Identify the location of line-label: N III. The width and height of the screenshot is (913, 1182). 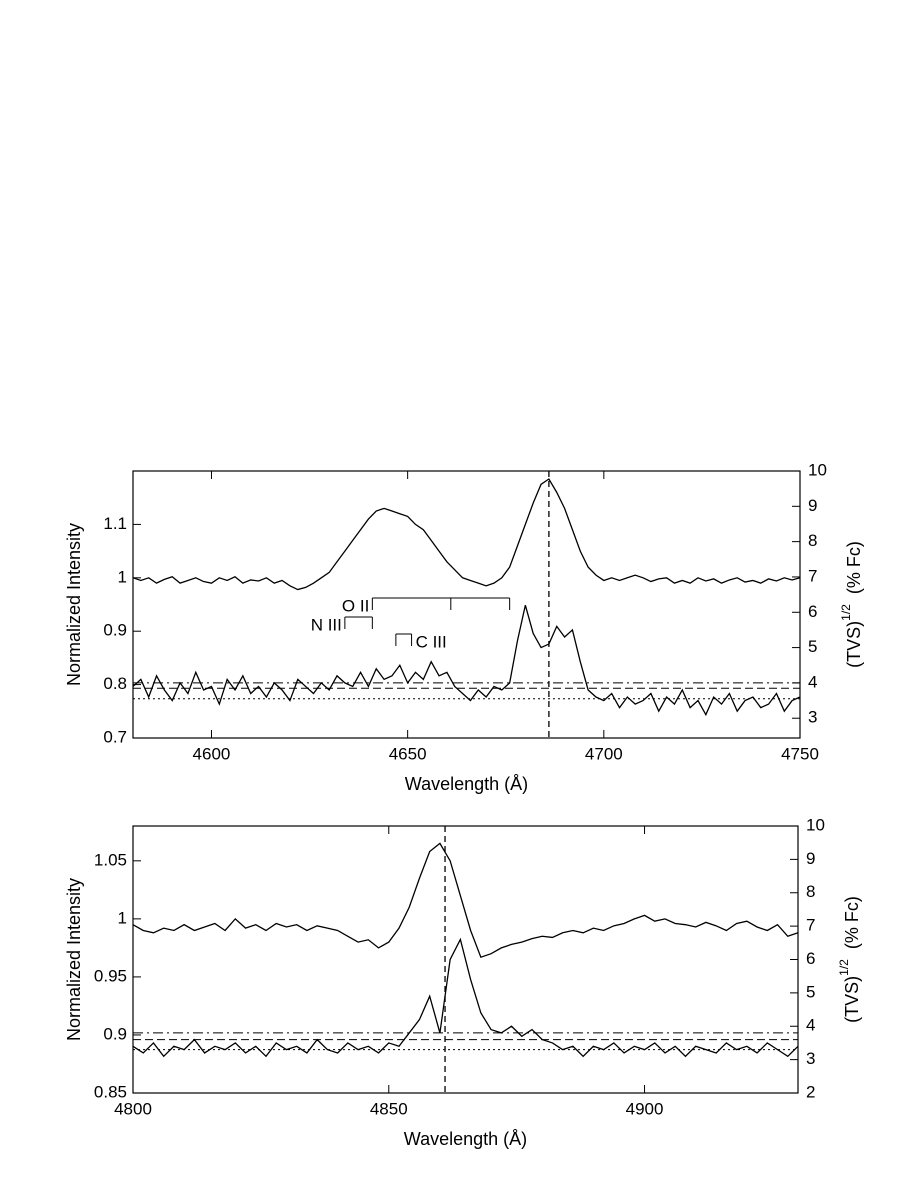
(326, 624).